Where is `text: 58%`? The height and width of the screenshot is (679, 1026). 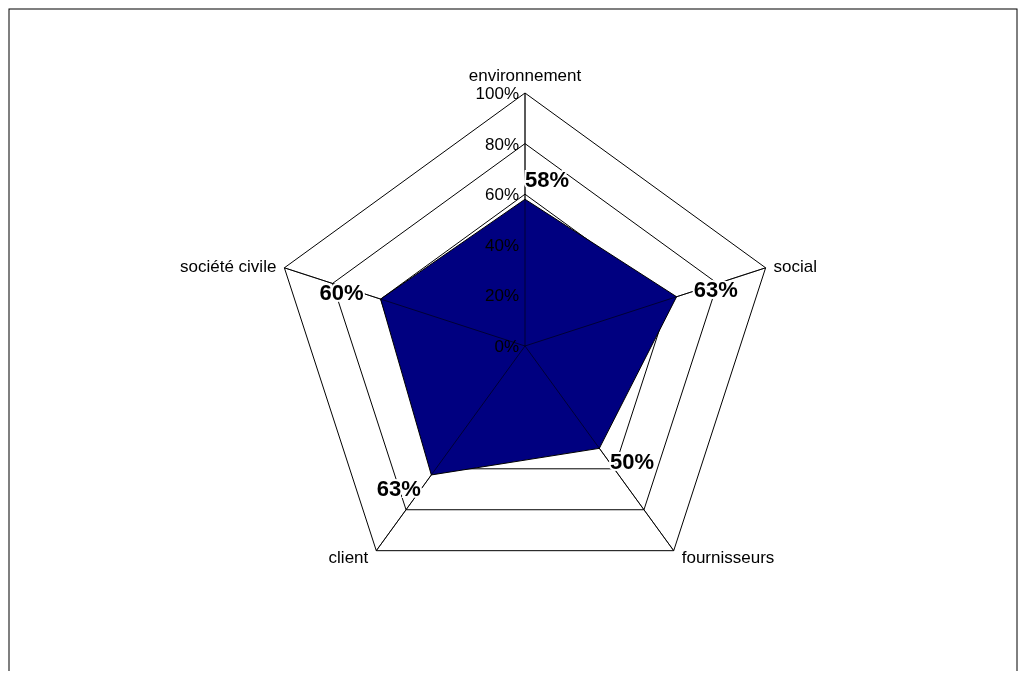
text: 58% is located at coordinates (547, 180).